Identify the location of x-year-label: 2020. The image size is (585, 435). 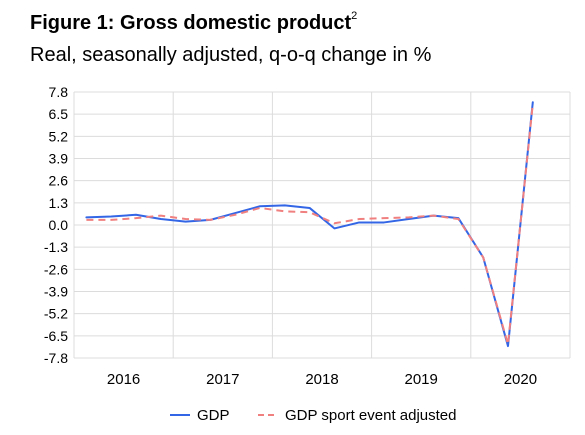
(520, 379).